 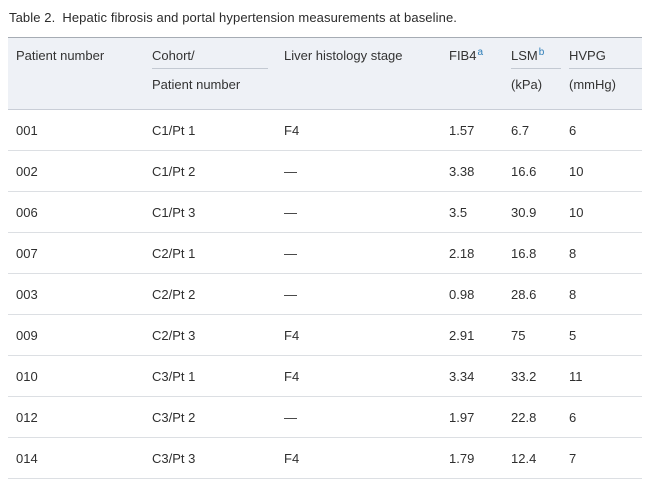 I want to click on cell-lsm: 30.9, so click(x=524, y=212).